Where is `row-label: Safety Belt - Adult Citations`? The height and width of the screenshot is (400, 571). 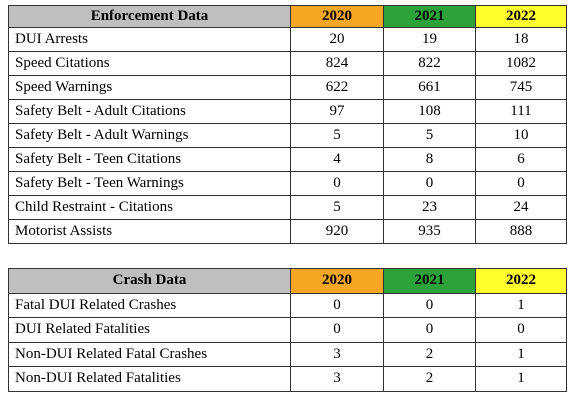
row-label: Safety Belt - Adult Citations is located at coordinates (149, 111).